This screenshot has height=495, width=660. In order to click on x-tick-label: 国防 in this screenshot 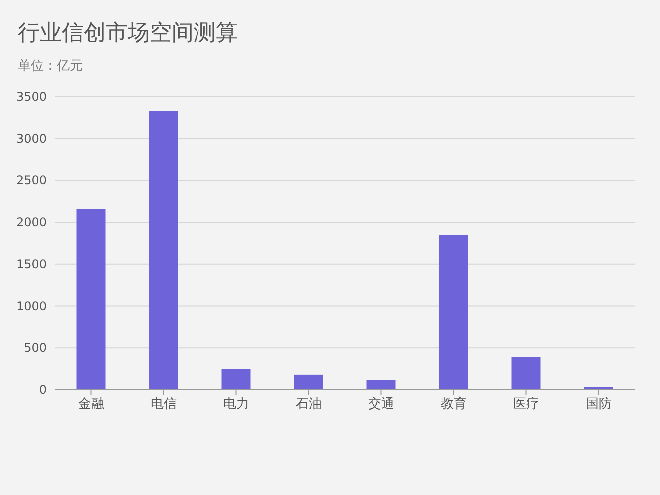, I will do `click(599, 404)`.